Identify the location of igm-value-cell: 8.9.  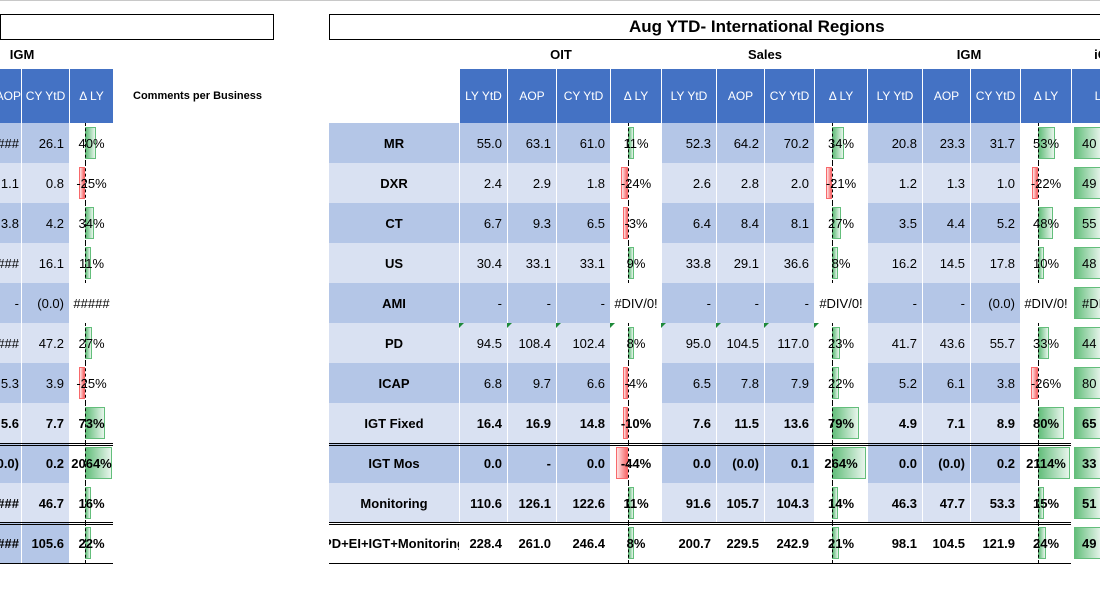
(995, 423).